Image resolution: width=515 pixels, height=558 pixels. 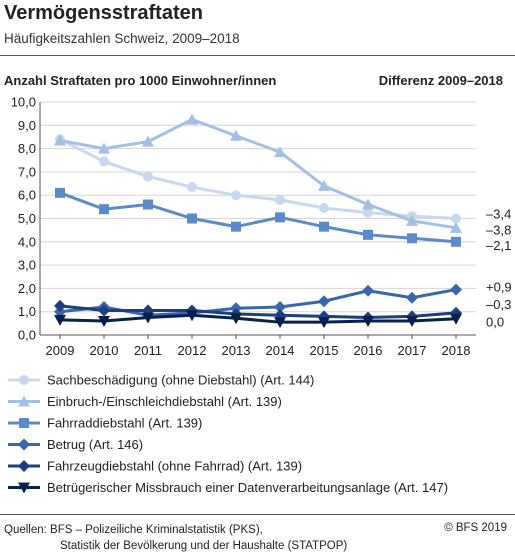 What do you see at coordinates (257, 514) in the screenshot?
I see `bottom-divider` at bounding box center [257, 514].